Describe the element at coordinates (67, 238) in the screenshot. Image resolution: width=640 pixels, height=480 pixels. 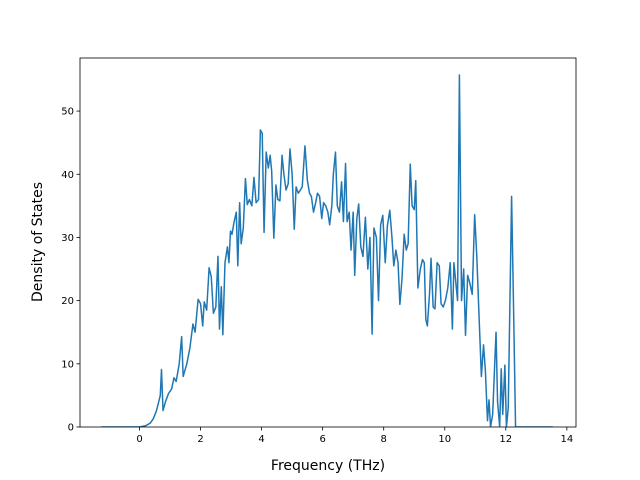
I see `y-tick-label: 30` at that location.